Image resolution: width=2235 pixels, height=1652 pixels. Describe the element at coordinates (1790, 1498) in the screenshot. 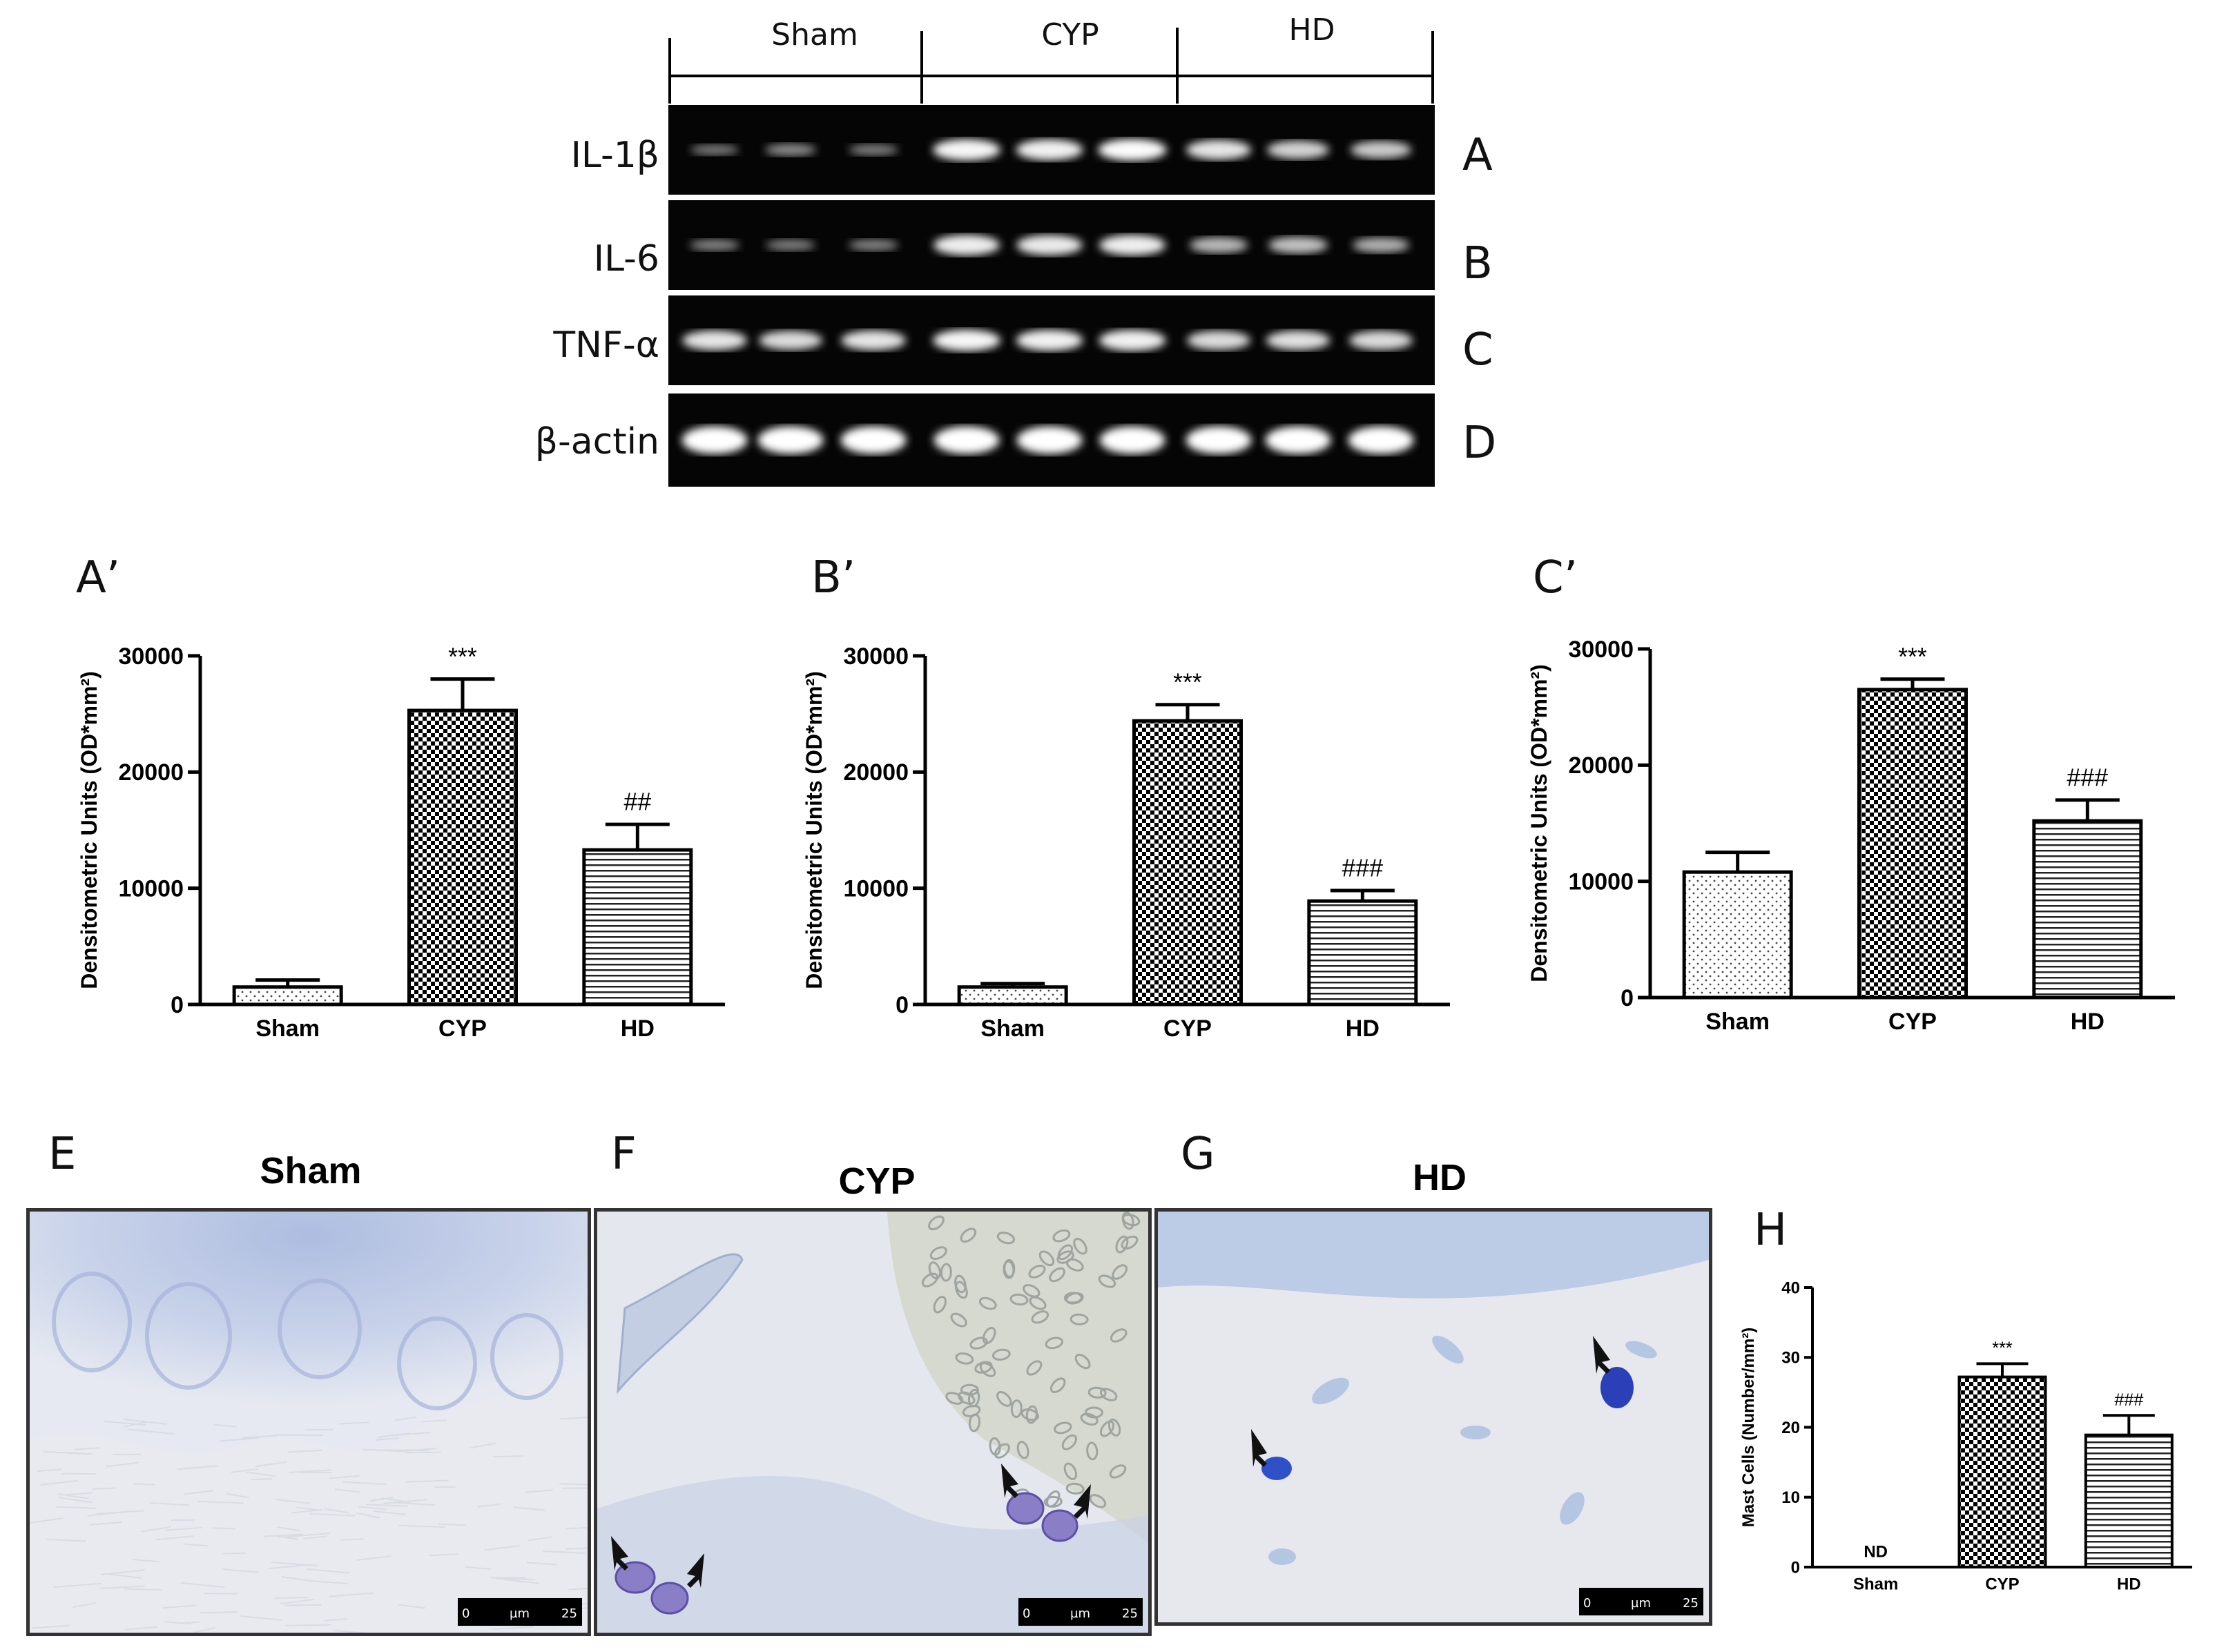

I see `y-tick-label: 10` at that location.